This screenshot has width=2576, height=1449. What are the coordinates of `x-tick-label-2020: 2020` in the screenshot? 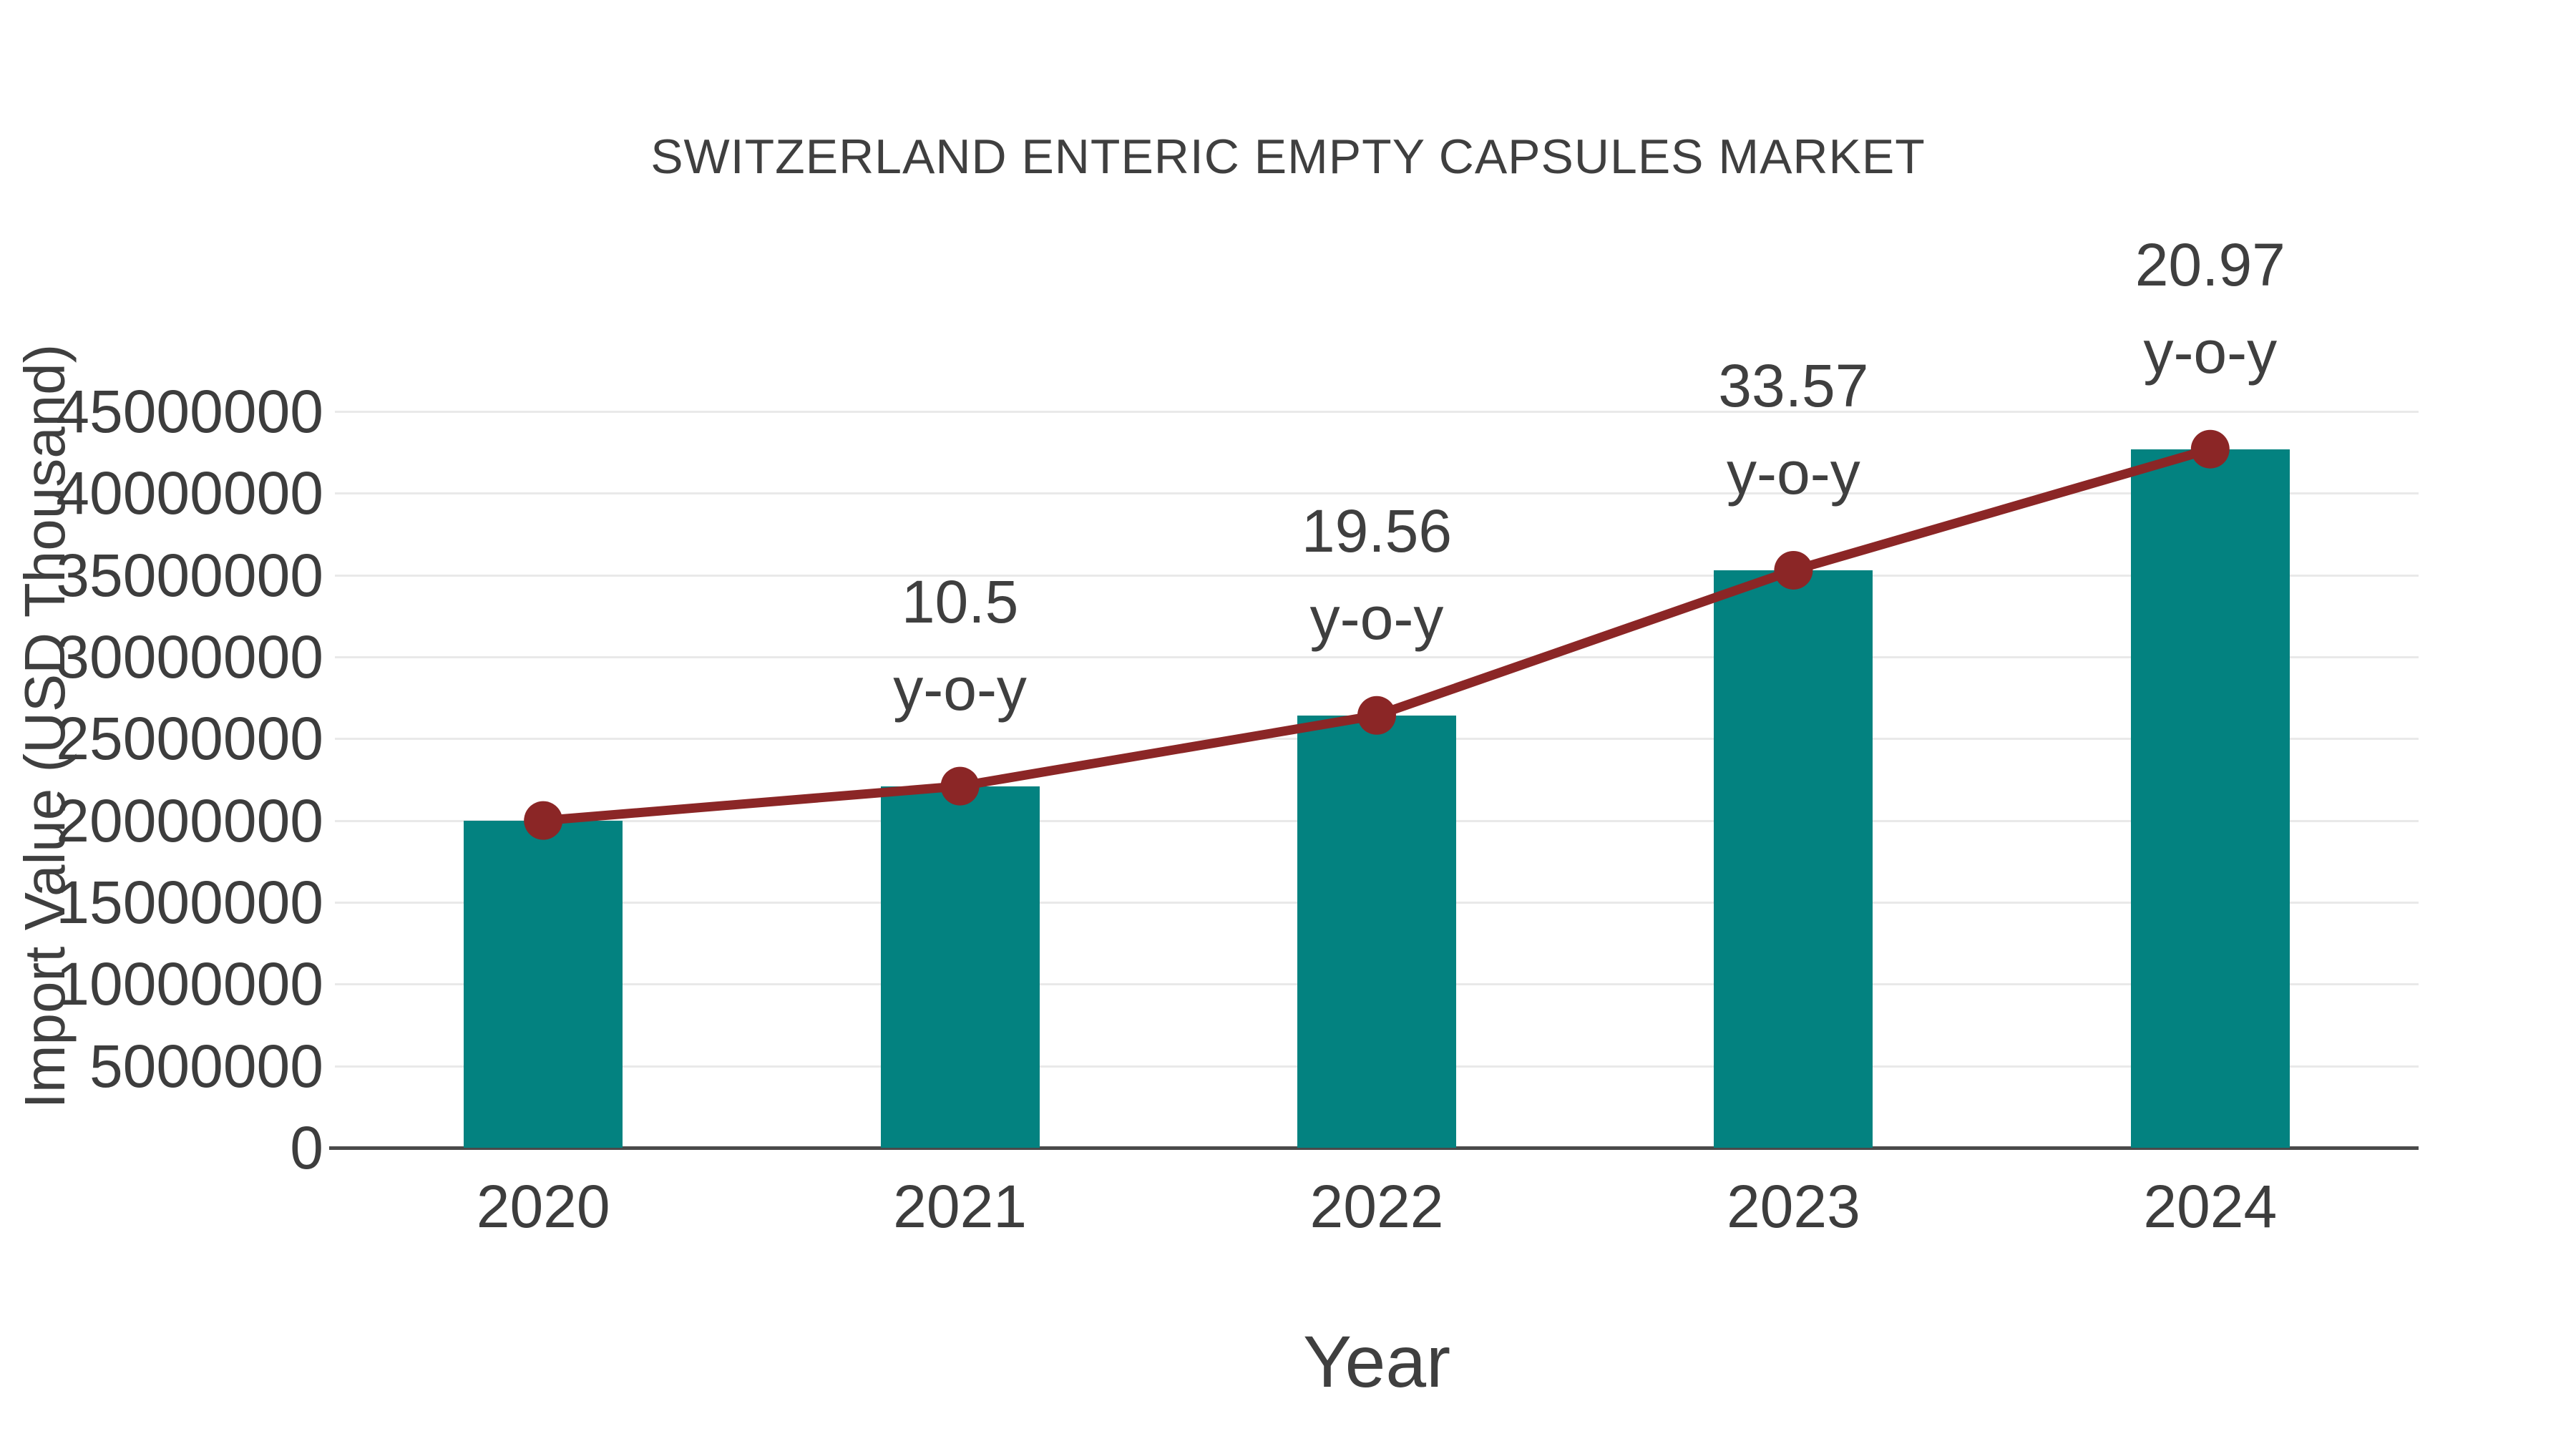 It's located at (543, 1206).